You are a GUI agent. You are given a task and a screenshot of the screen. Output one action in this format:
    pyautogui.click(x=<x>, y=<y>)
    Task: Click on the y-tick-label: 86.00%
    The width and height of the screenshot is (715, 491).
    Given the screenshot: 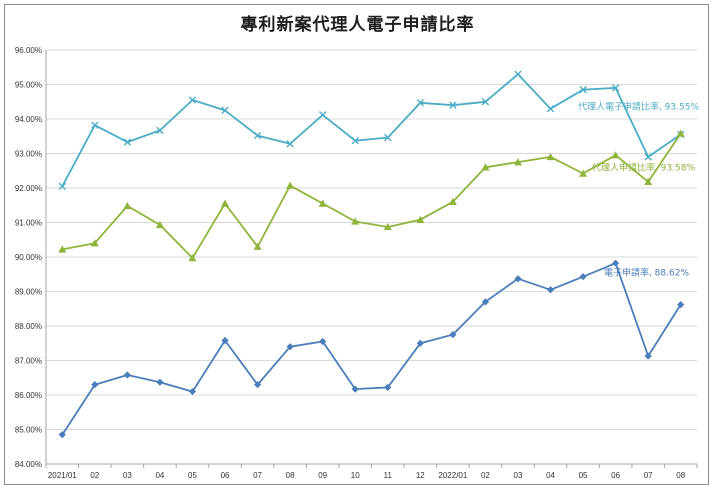 What is the action you would take?
    pyautogui.click(x=28, y=395)
    